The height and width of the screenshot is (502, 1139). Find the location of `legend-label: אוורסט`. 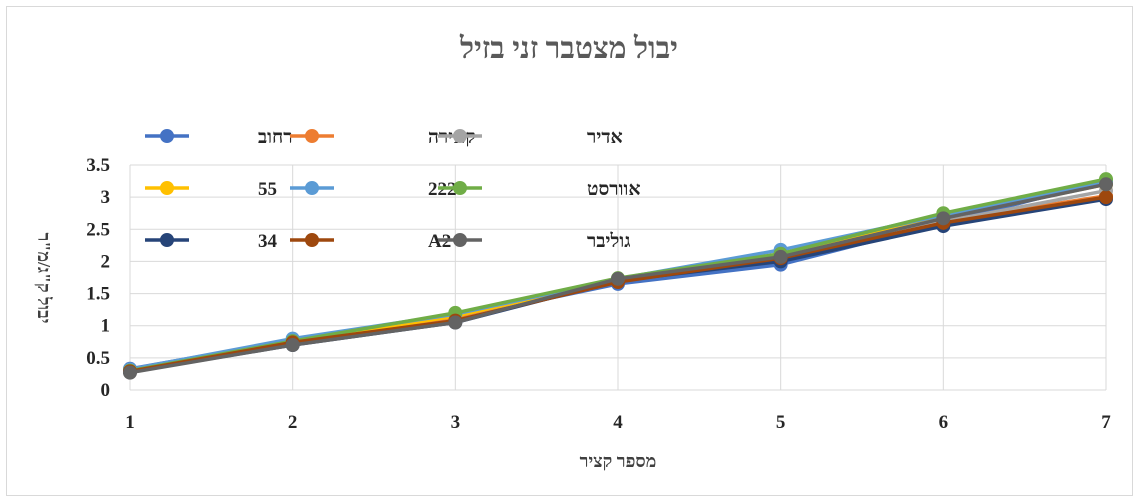

legend-label: אוורסט is located at coordinates (614, 189).